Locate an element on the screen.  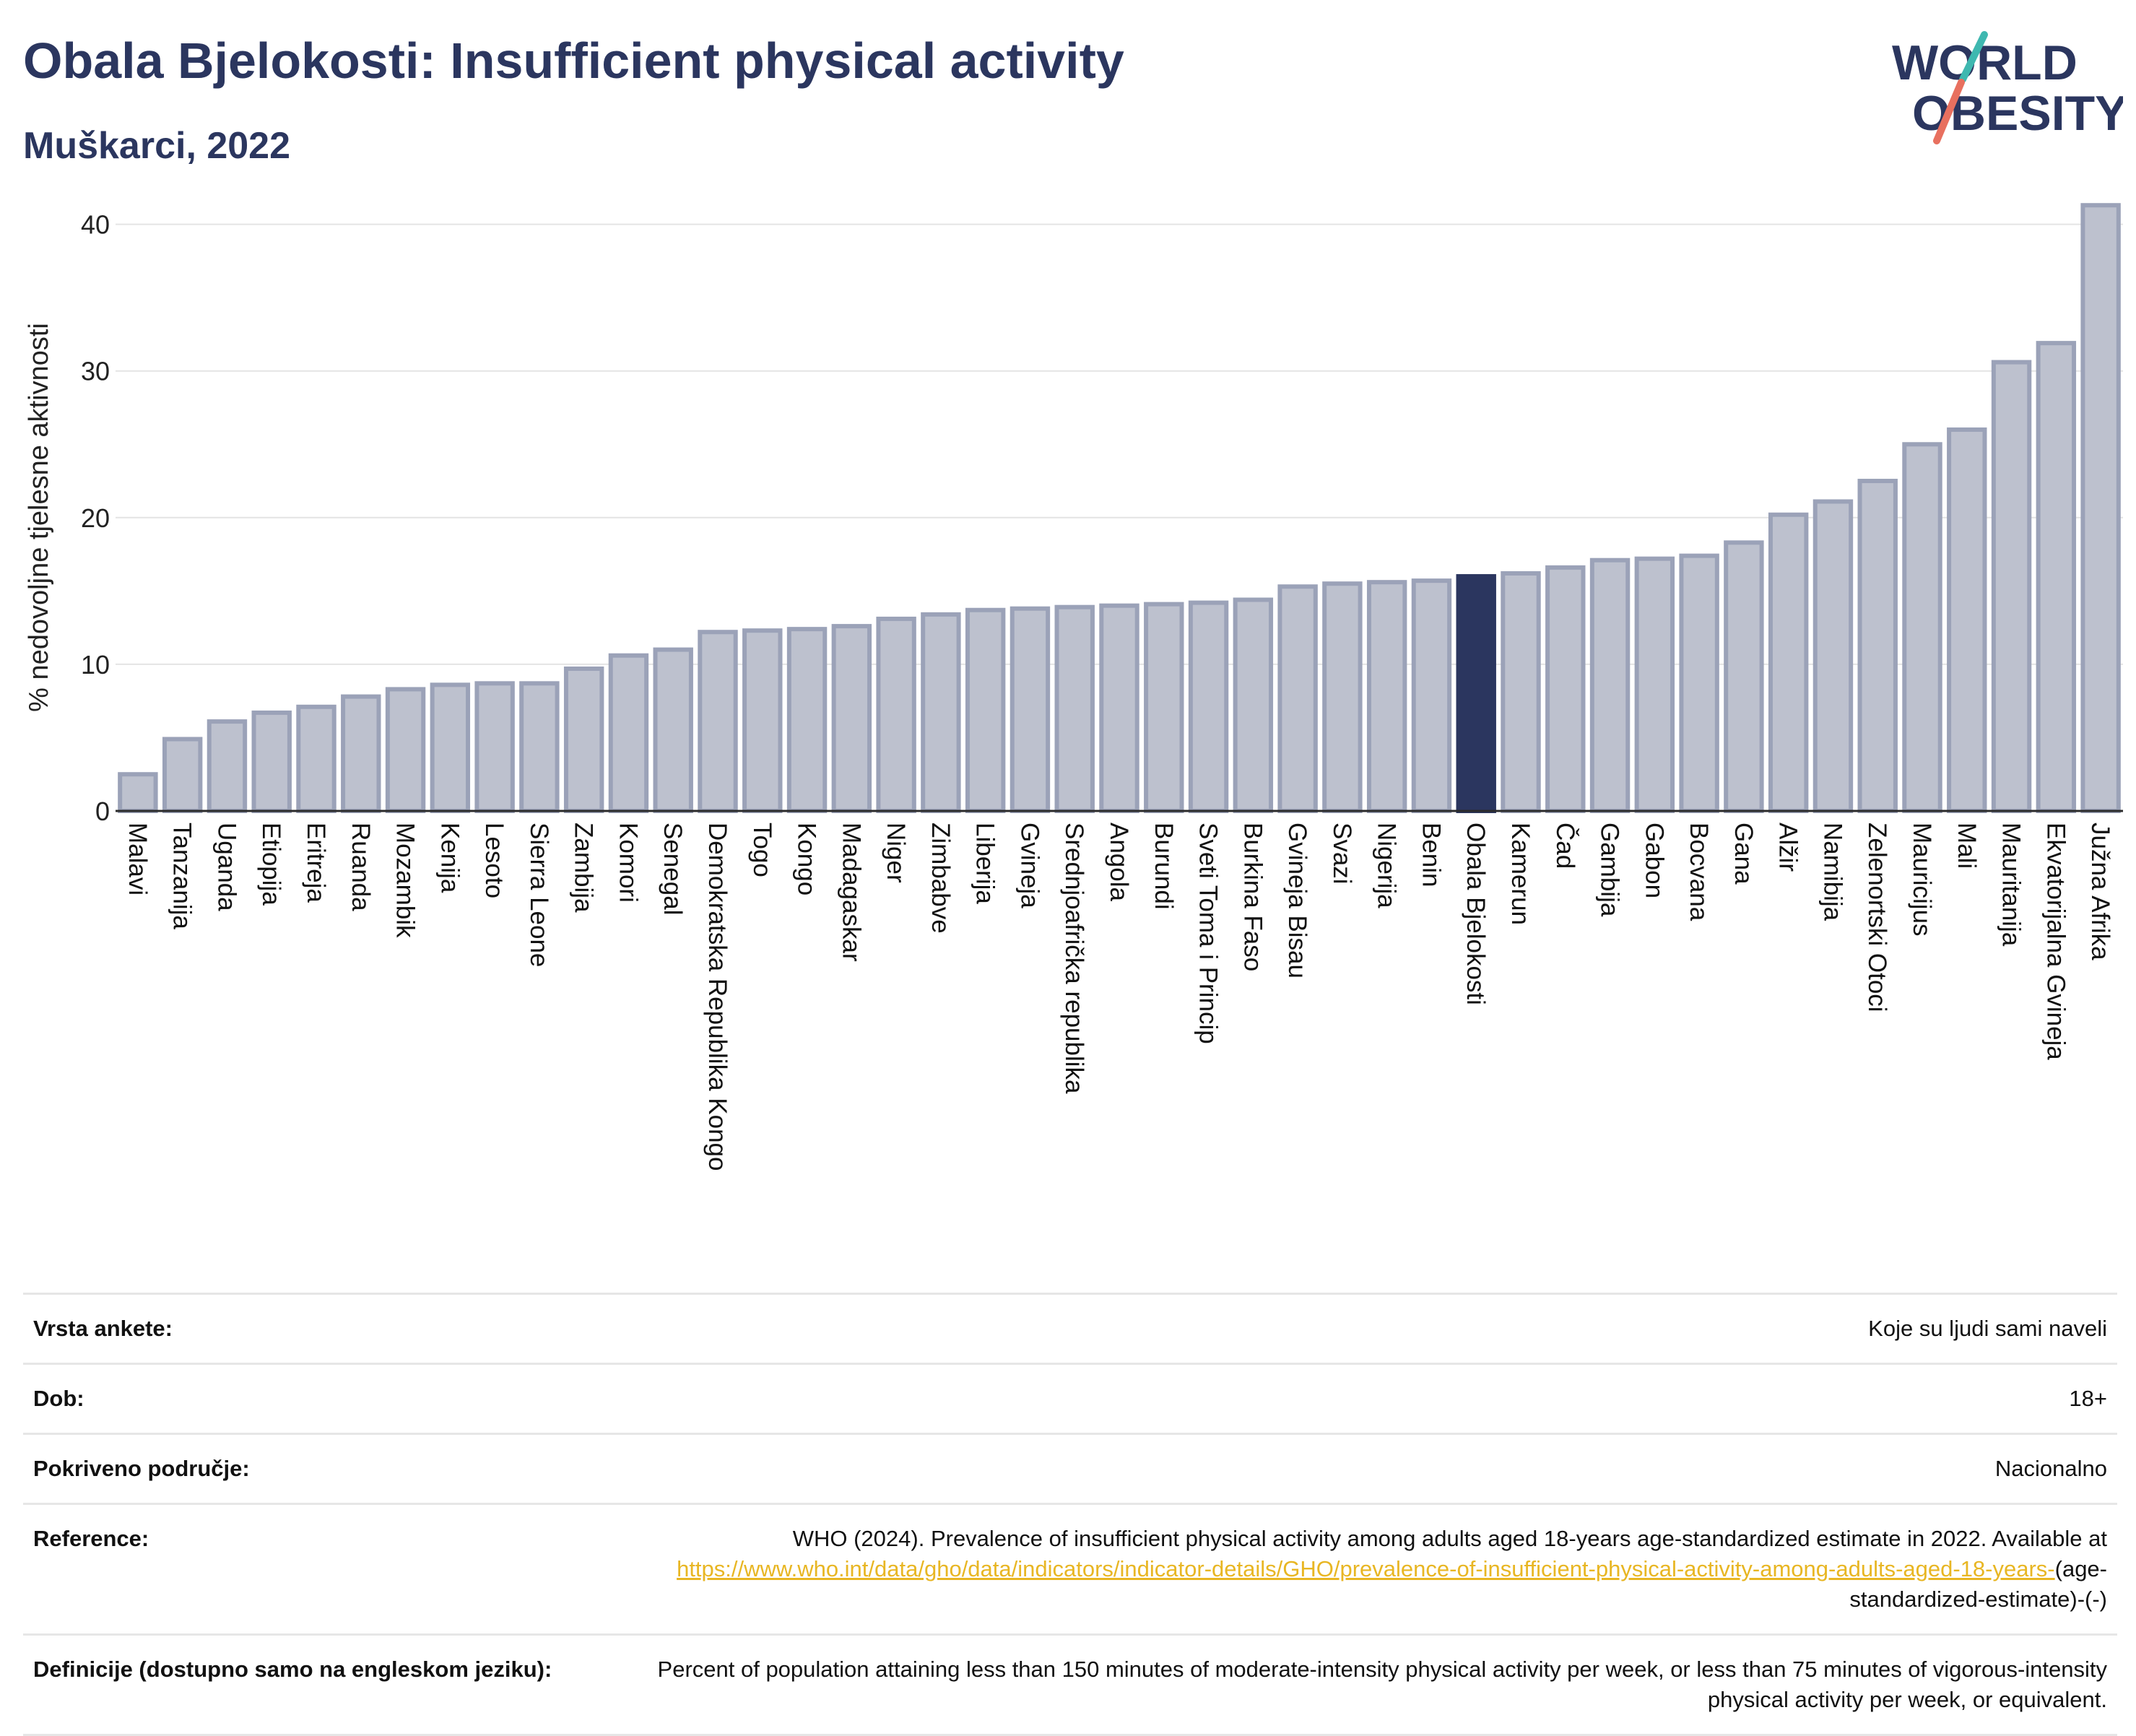
world-obesity-logo: WORLD OBESITY is located at coordinates (2008, 87).